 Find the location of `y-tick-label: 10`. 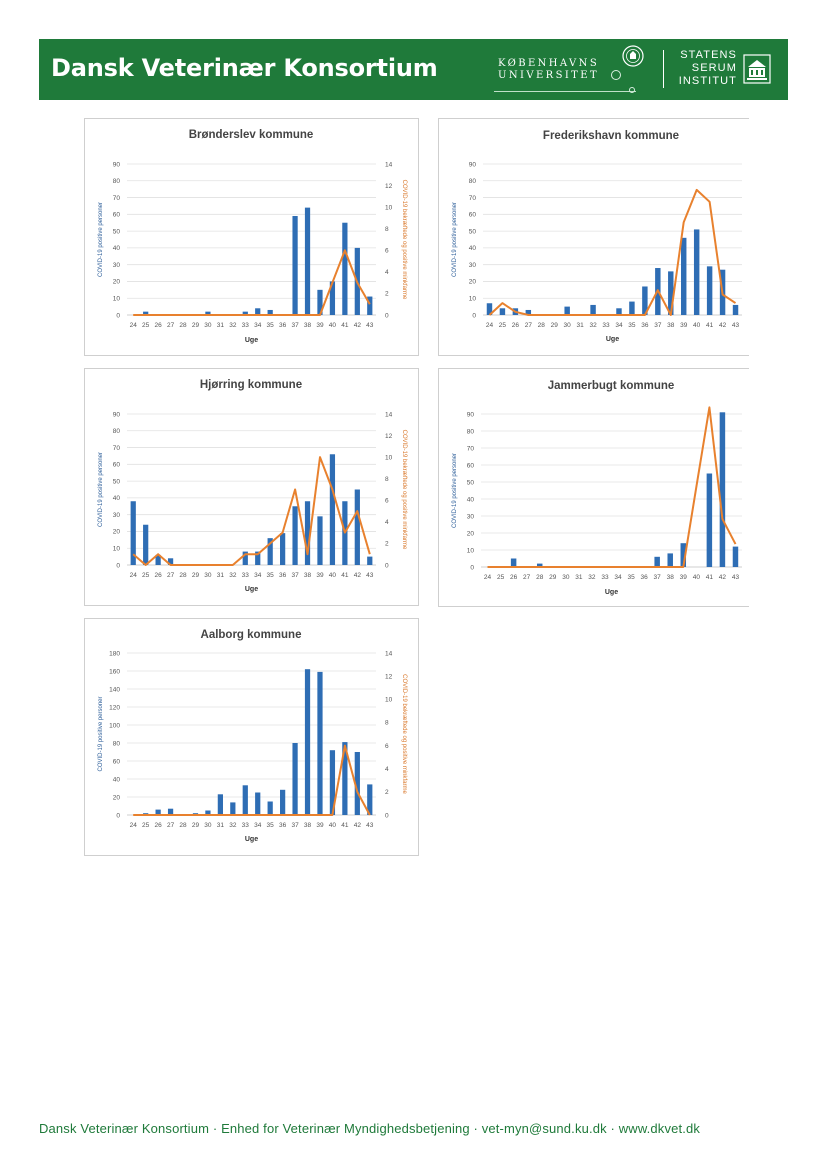

y-tick-label: 10 is located at coordinates (473, 299).